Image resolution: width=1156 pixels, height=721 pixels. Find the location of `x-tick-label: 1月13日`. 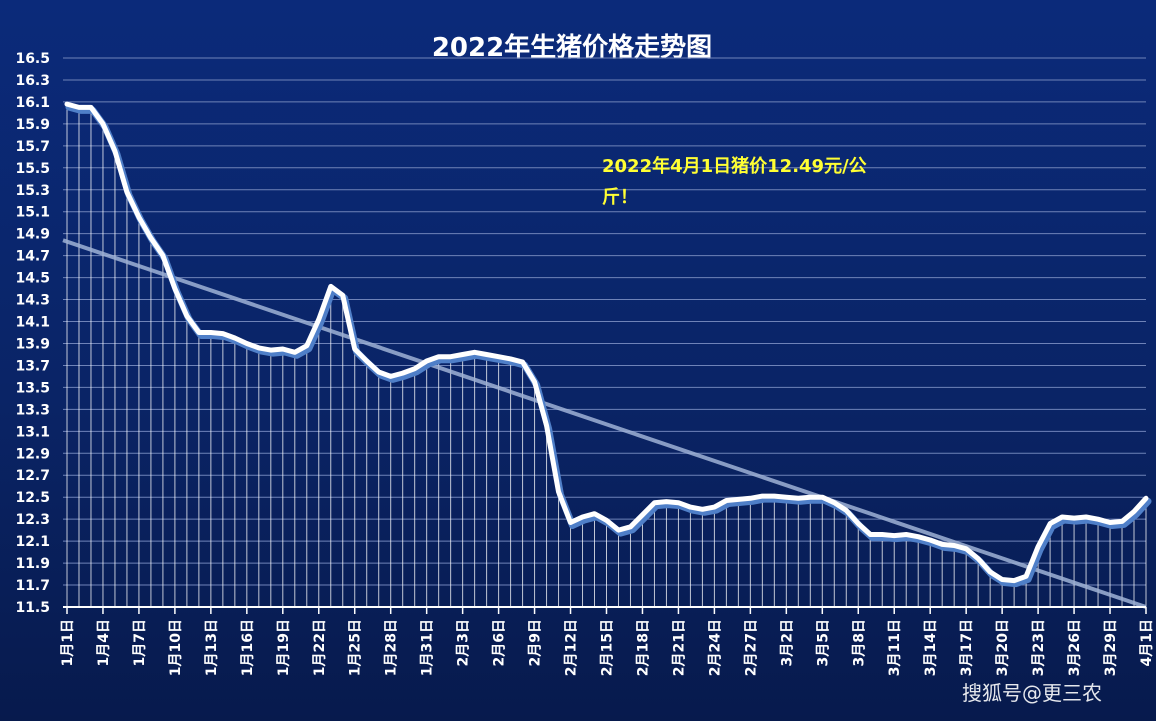

x-tick-label: 1月13日 is located at coordinates (212, 647).